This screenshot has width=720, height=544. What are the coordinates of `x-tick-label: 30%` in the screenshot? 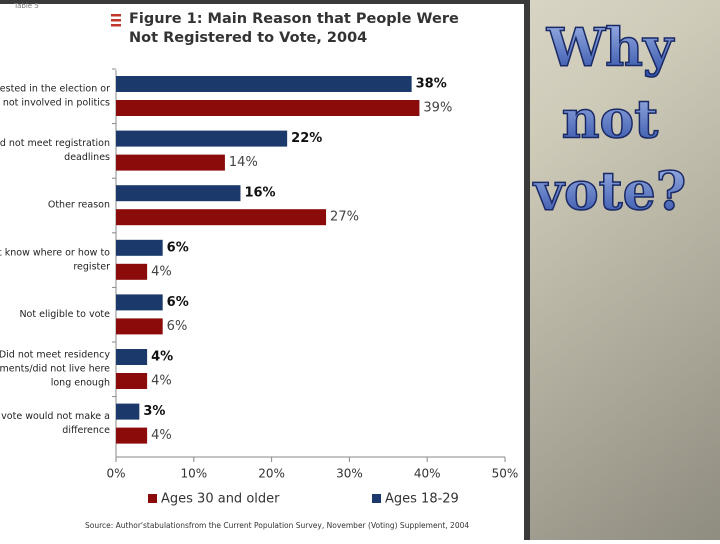 It's located at (349, 474).